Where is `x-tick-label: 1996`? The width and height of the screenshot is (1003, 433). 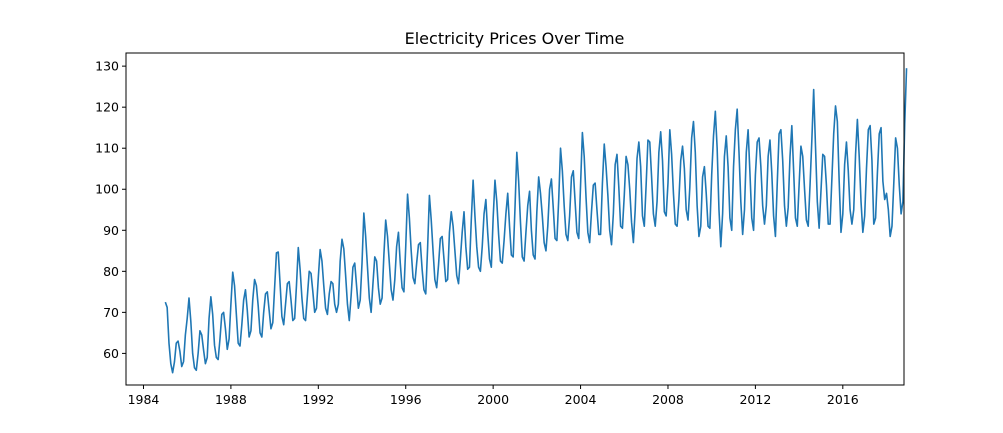 x-tick-label: 1996 is located at coordinates (406, 399).